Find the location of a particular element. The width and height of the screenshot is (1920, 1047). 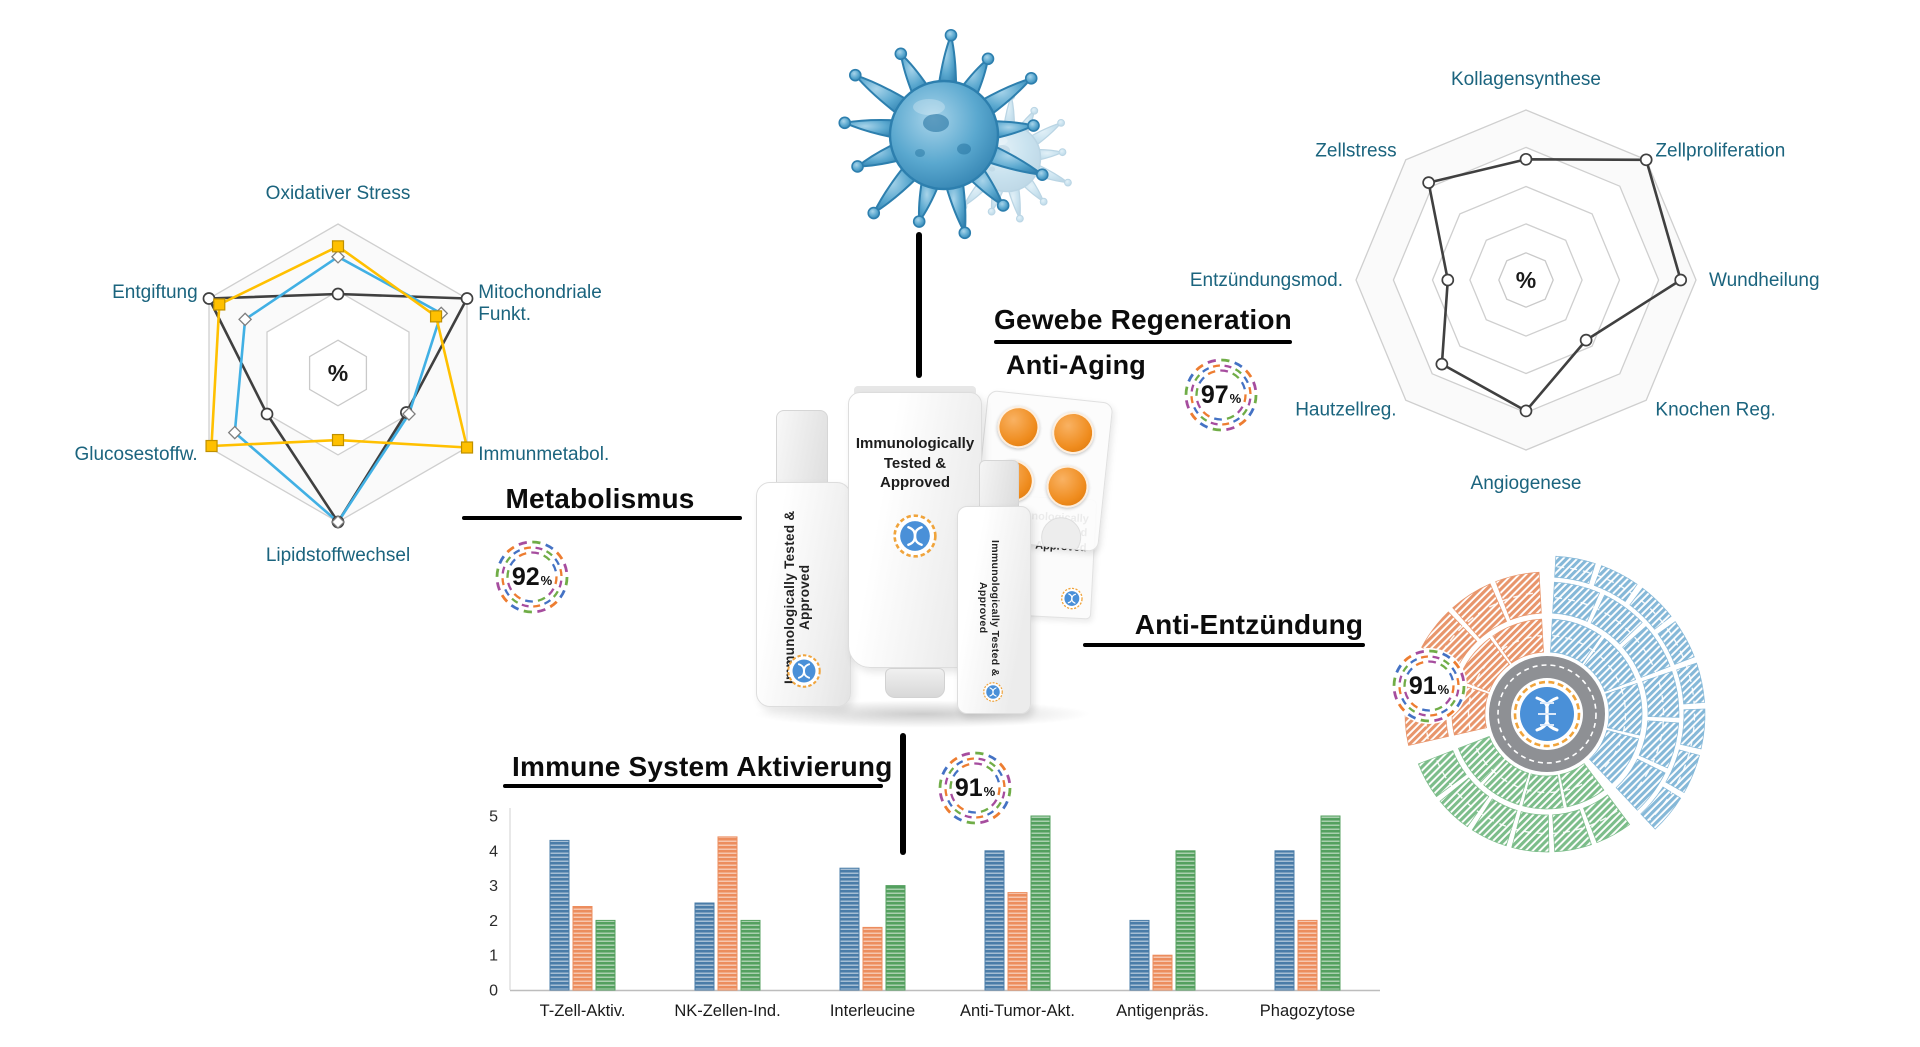

svg-text: NK-Zellen-Ind. is located at coordinates (727, 1011).